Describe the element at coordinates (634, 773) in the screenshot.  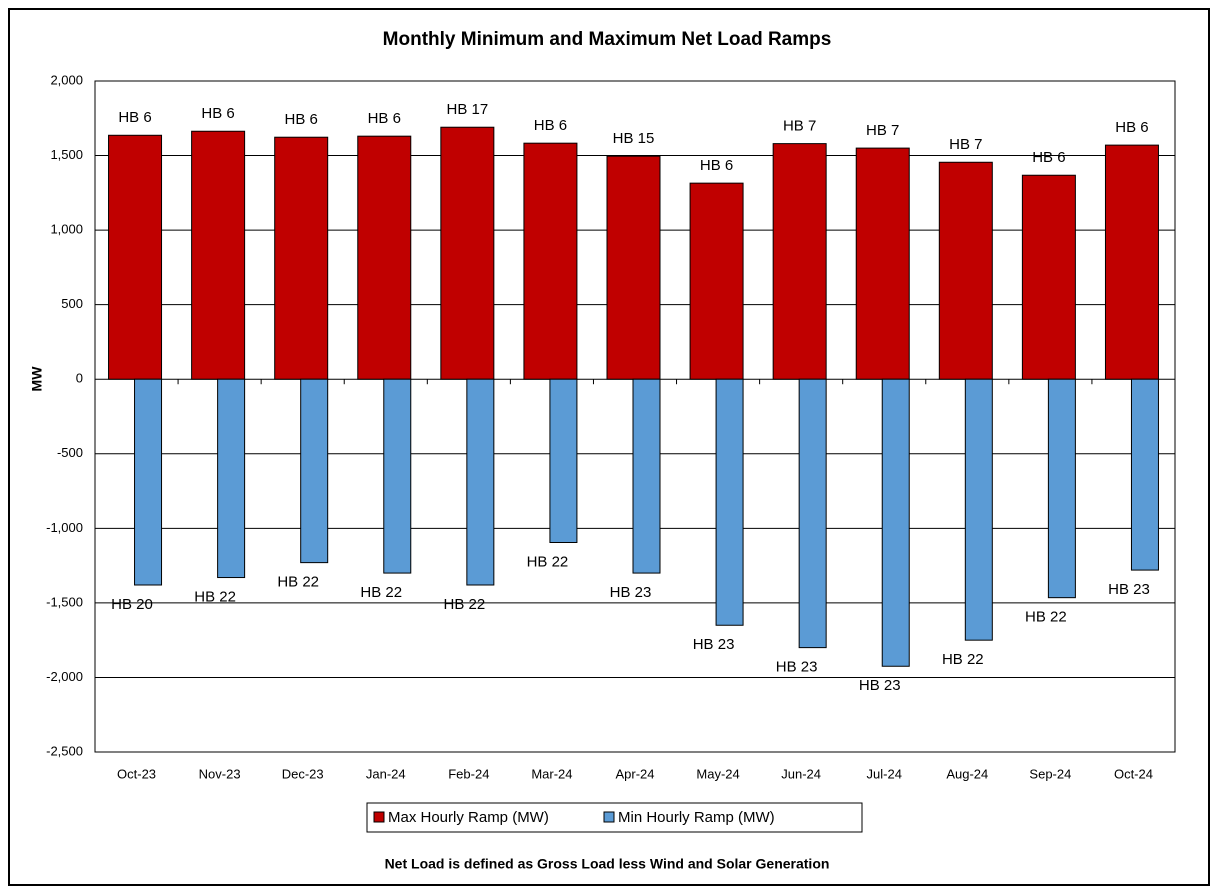
I see `x-tick-label: Apr-24` at that location.